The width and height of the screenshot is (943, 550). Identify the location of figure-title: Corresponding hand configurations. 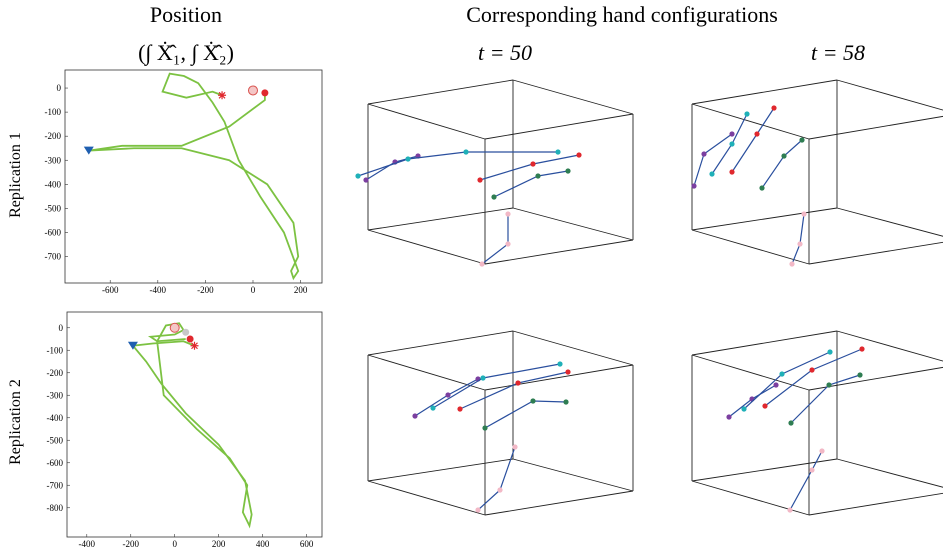
(622, 14).